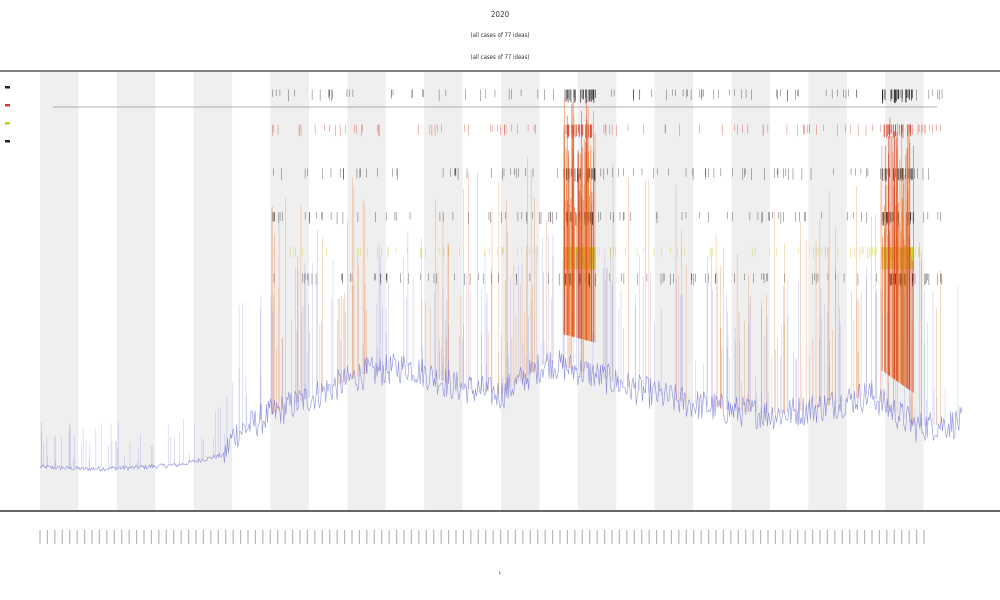 This screenshot has height=600, width=1000. I want to click on x-axis-tick-labels, so click(482, 537).